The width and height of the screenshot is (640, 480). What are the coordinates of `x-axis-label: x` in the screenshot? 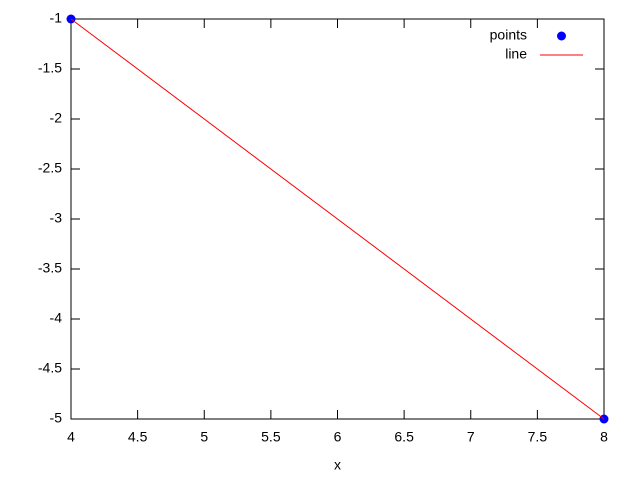 It's located at (337, 465).